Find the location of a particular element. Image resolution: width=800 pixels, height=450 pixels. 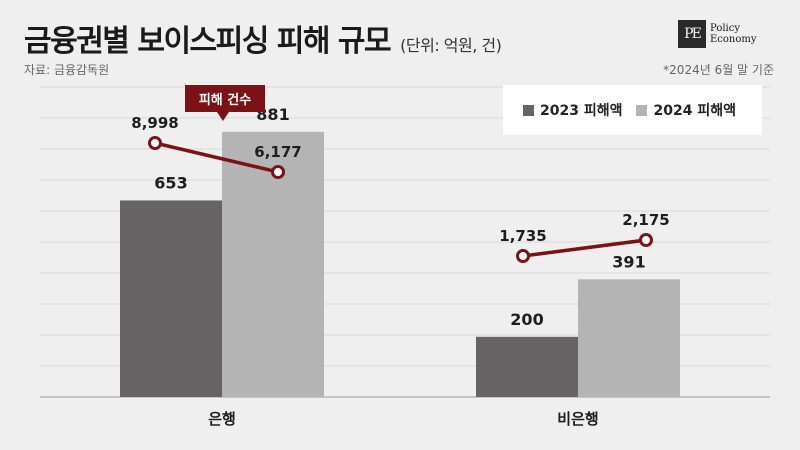

date-note: *2024년 6월 말 기준 is located at coordinates (718, 70).